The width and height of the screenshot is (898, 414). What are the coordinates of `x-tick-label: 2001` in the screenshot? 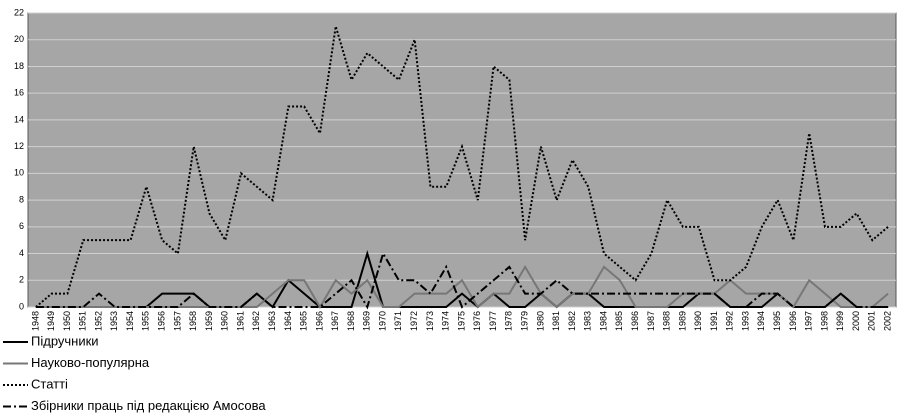 It's located at (872, 321).